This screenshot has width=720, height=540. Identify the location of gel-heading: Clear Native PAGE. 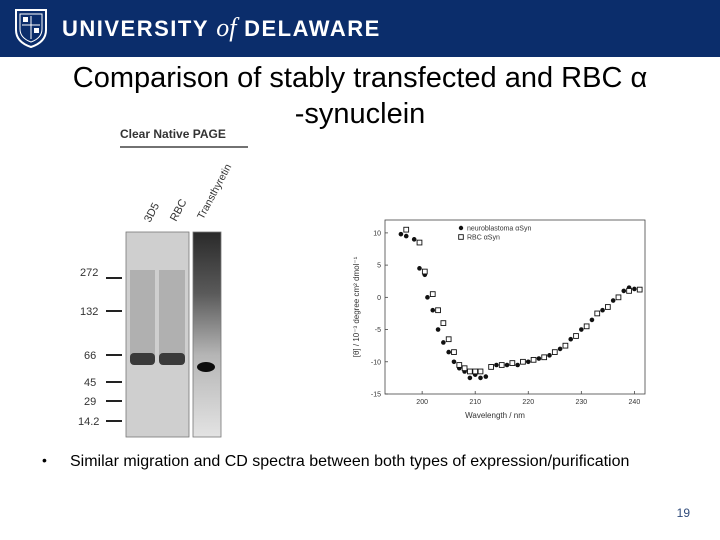
(173, 134).